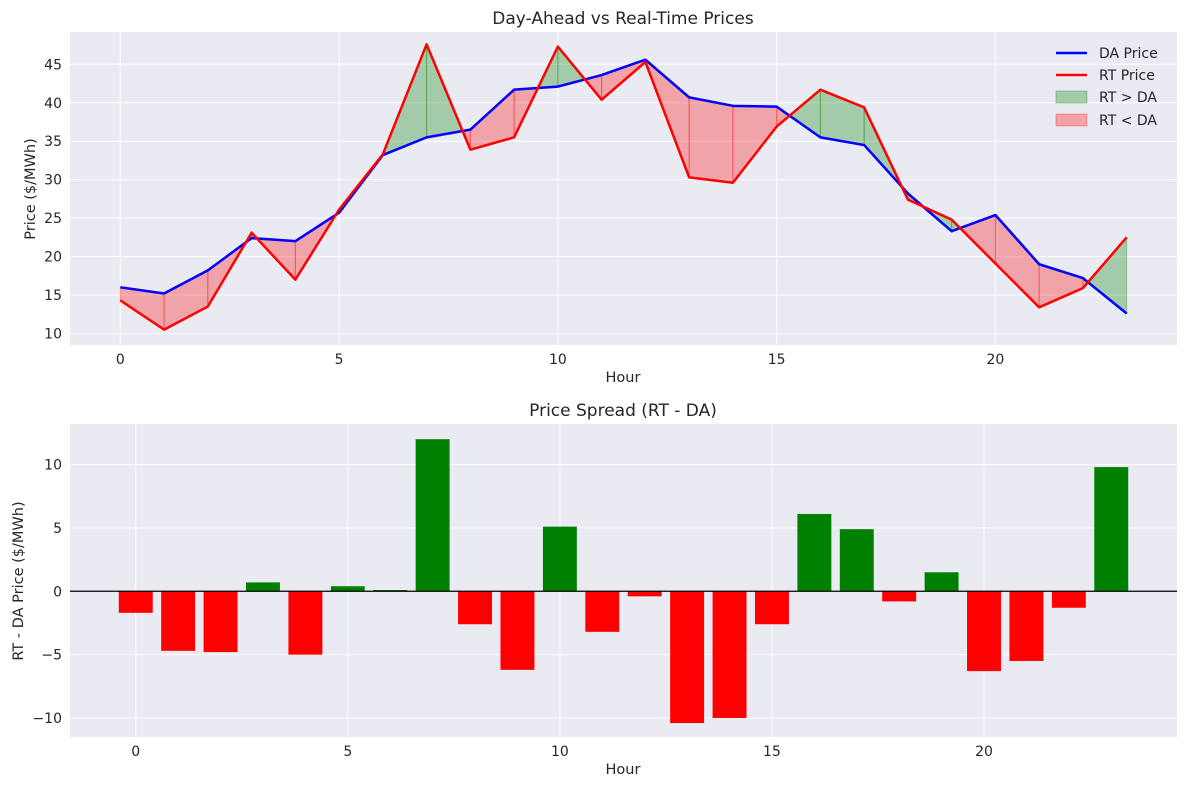 Image resolution: width=1187 pixels, height=787 pixels. Describe the element at coordinates (1071, 120) in the screenshot. I see `legend-rt-lt-da-swatch` at that location.